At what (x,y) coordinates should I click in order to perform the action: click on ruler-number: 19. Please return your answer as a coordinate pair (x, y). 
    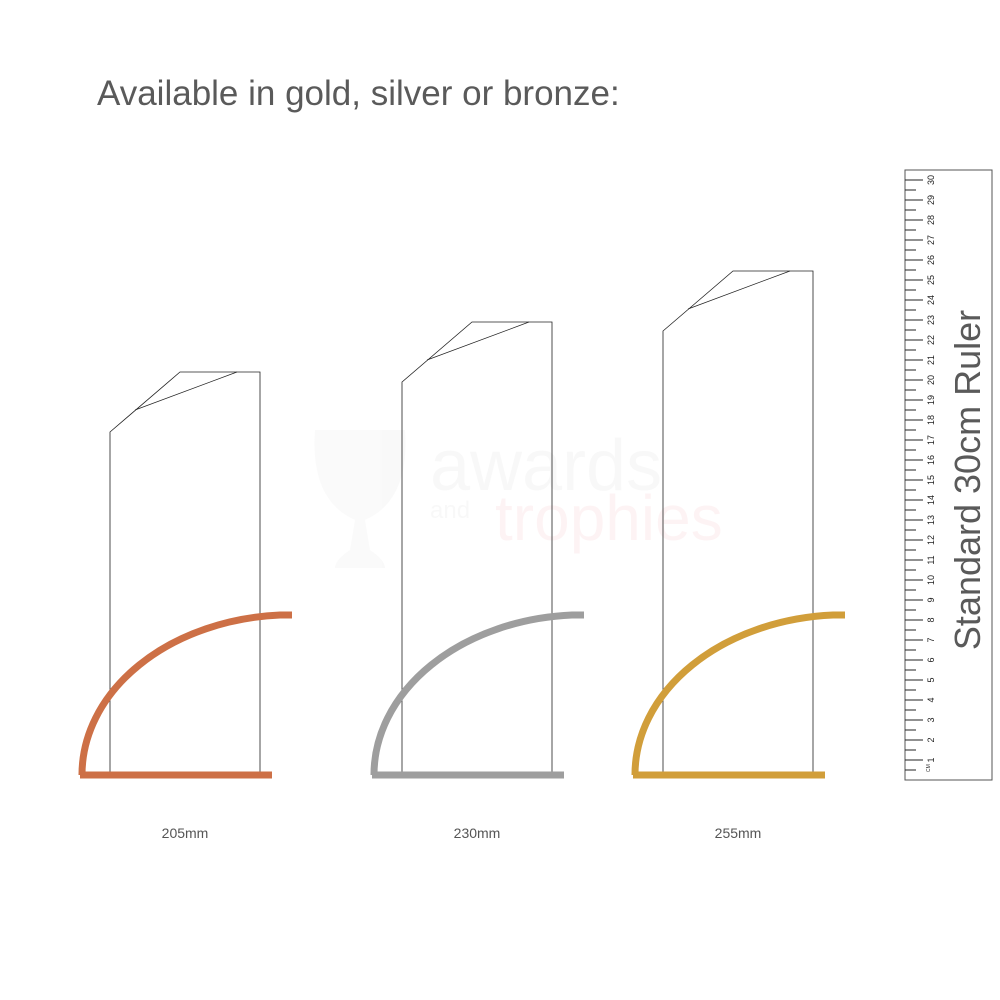
    Looking at the image, I should click on (931, 400).